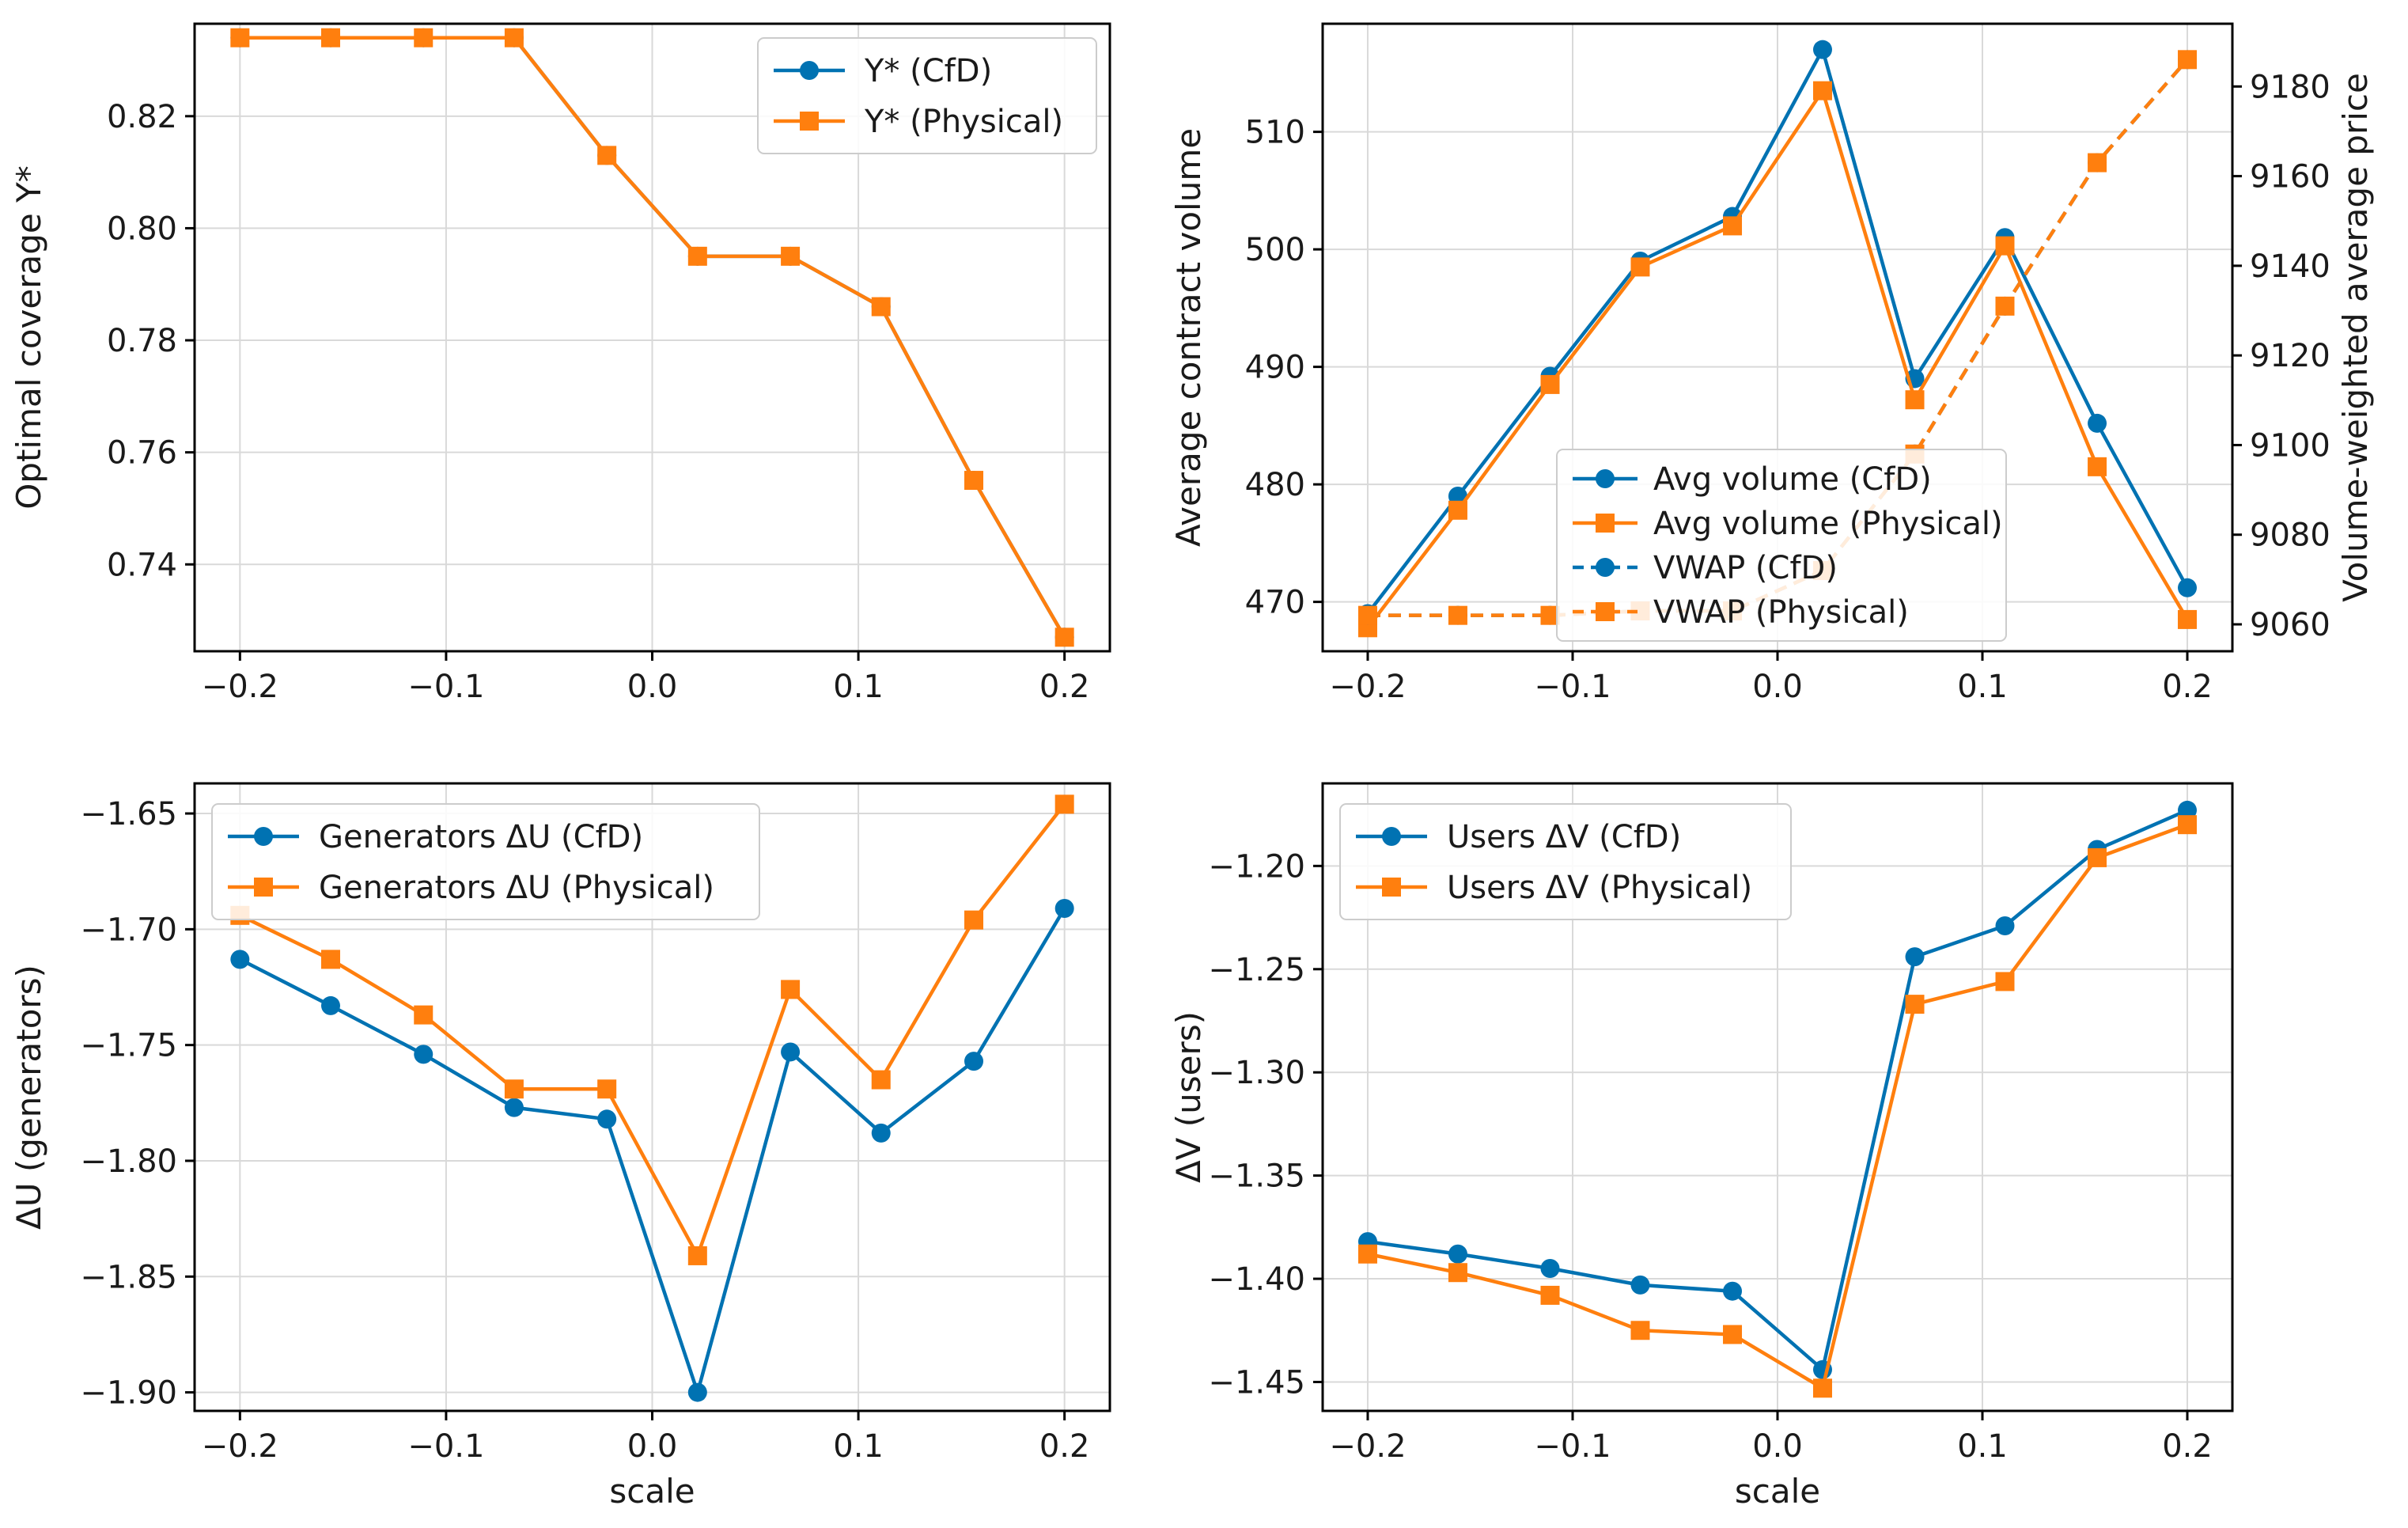 The image size is (2408, 1528). I want to click on y2-tick-label: 9140, so click(2290, 266).